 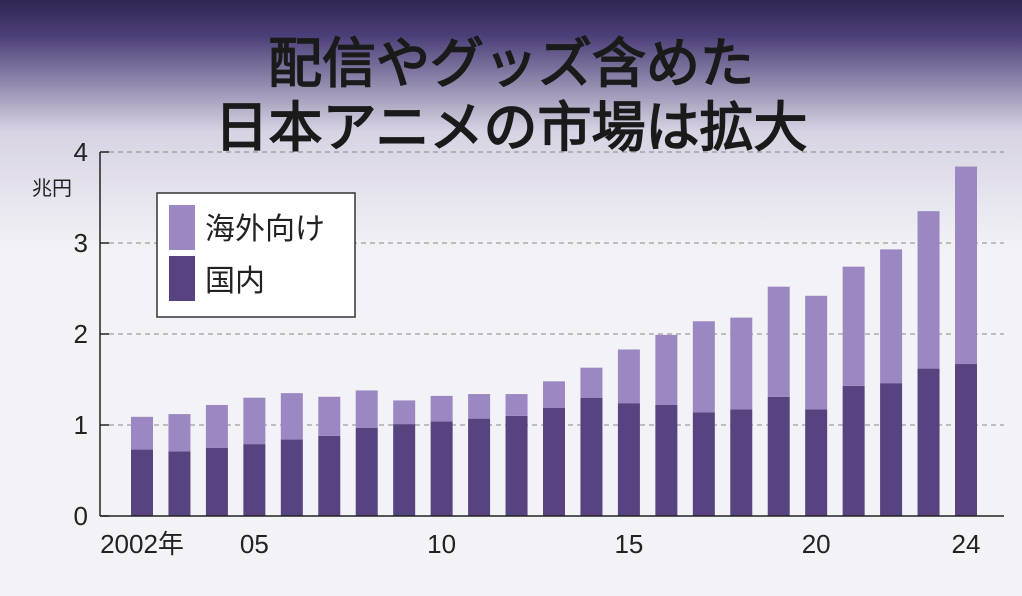 What do you see at coordinates (628, 544) in the screenshot?
I see `x-tick-label: 15` at bounding box center [628, 544].